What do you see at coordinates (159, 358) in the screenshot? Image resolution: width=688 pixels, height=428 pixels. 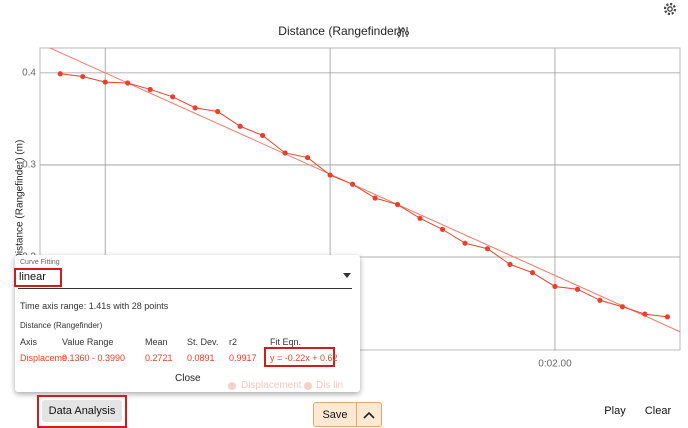 I see `table-cell: 0.2721` at bounding box center [159, 358].